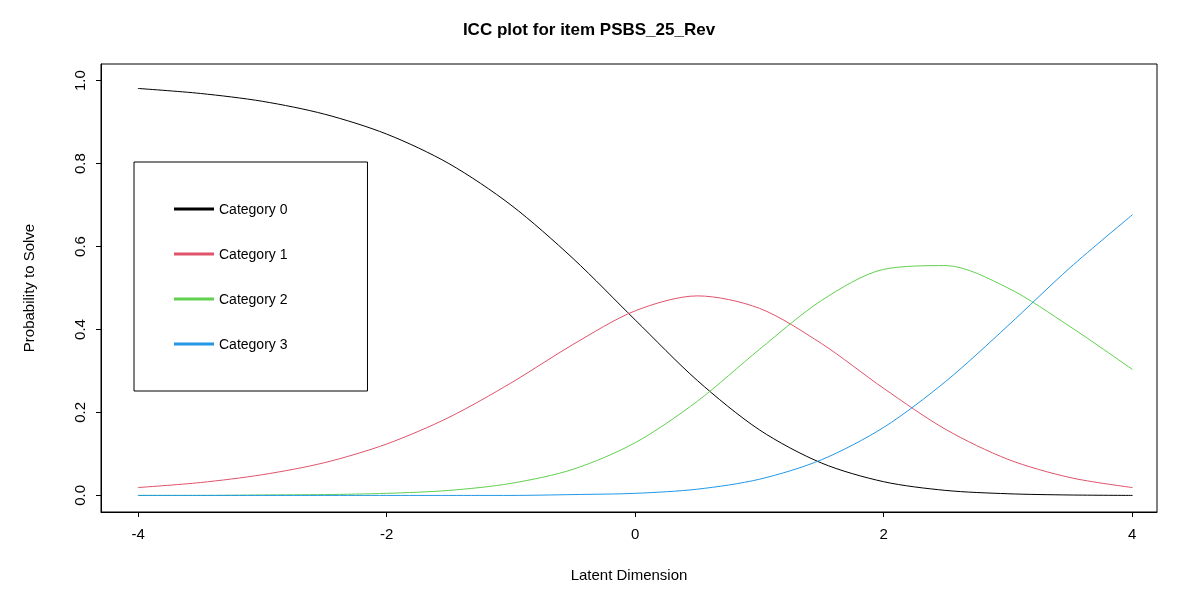 Image resolution: width=1178 pixels, height=607 pixels. Describe the element at coordinates (79, 495) in the screenshot. I see `y-tick-label: 0.0` at that location.